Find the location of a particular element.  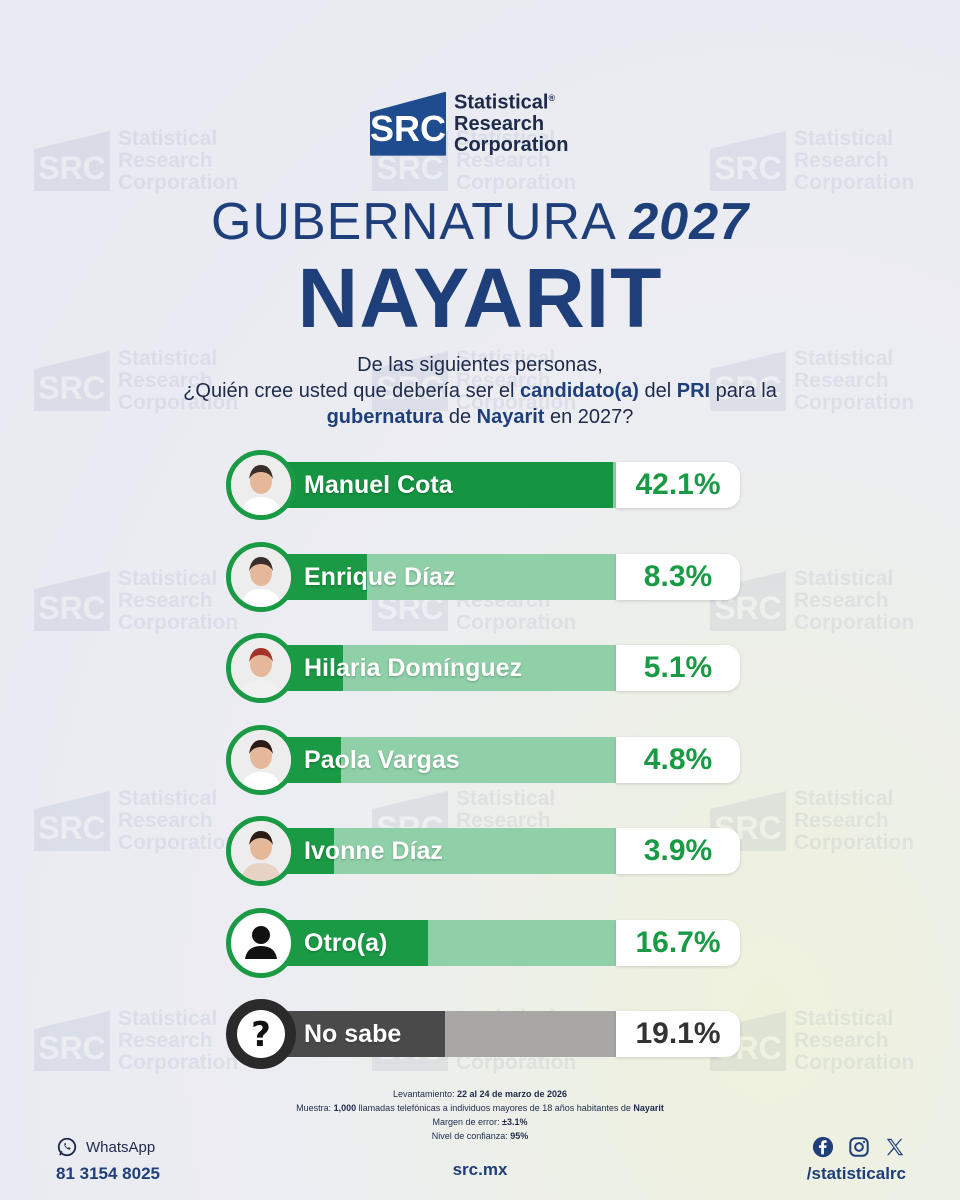

whatsapp-contact: WhatsApp 81 3154 8025 is located at coordinates (108, 1160).